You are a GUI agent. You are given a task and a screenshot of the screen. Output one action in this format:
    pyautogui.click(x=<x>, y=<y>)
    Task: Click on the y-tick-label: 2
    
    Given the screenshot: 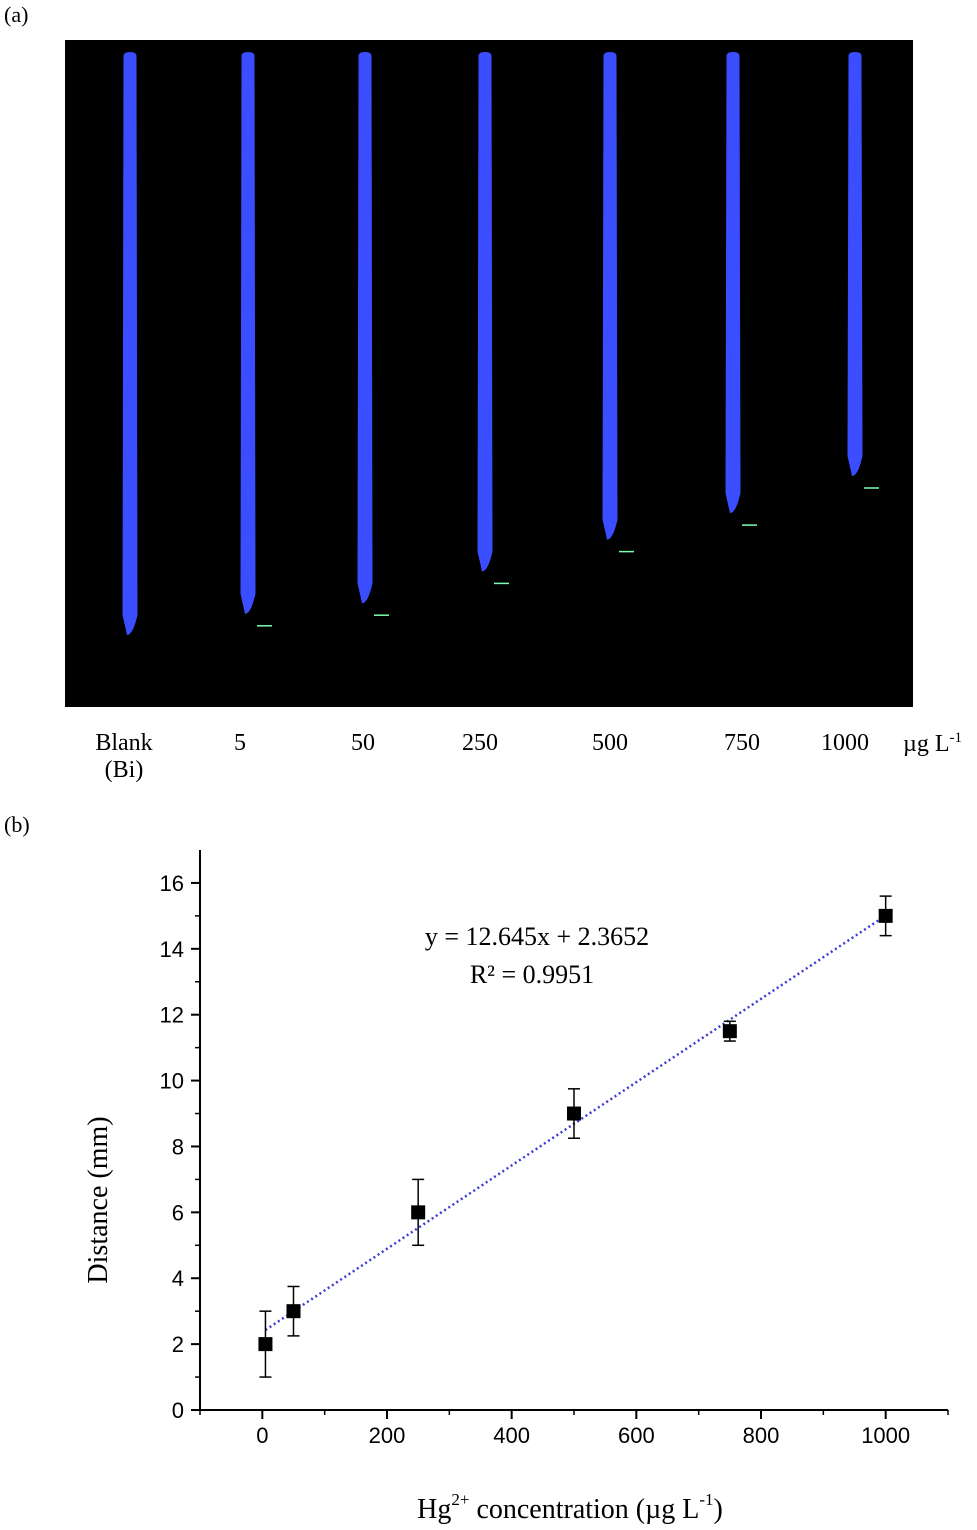 What is the action you would take?
    pyautogui.click(x=178, y=1344)
    